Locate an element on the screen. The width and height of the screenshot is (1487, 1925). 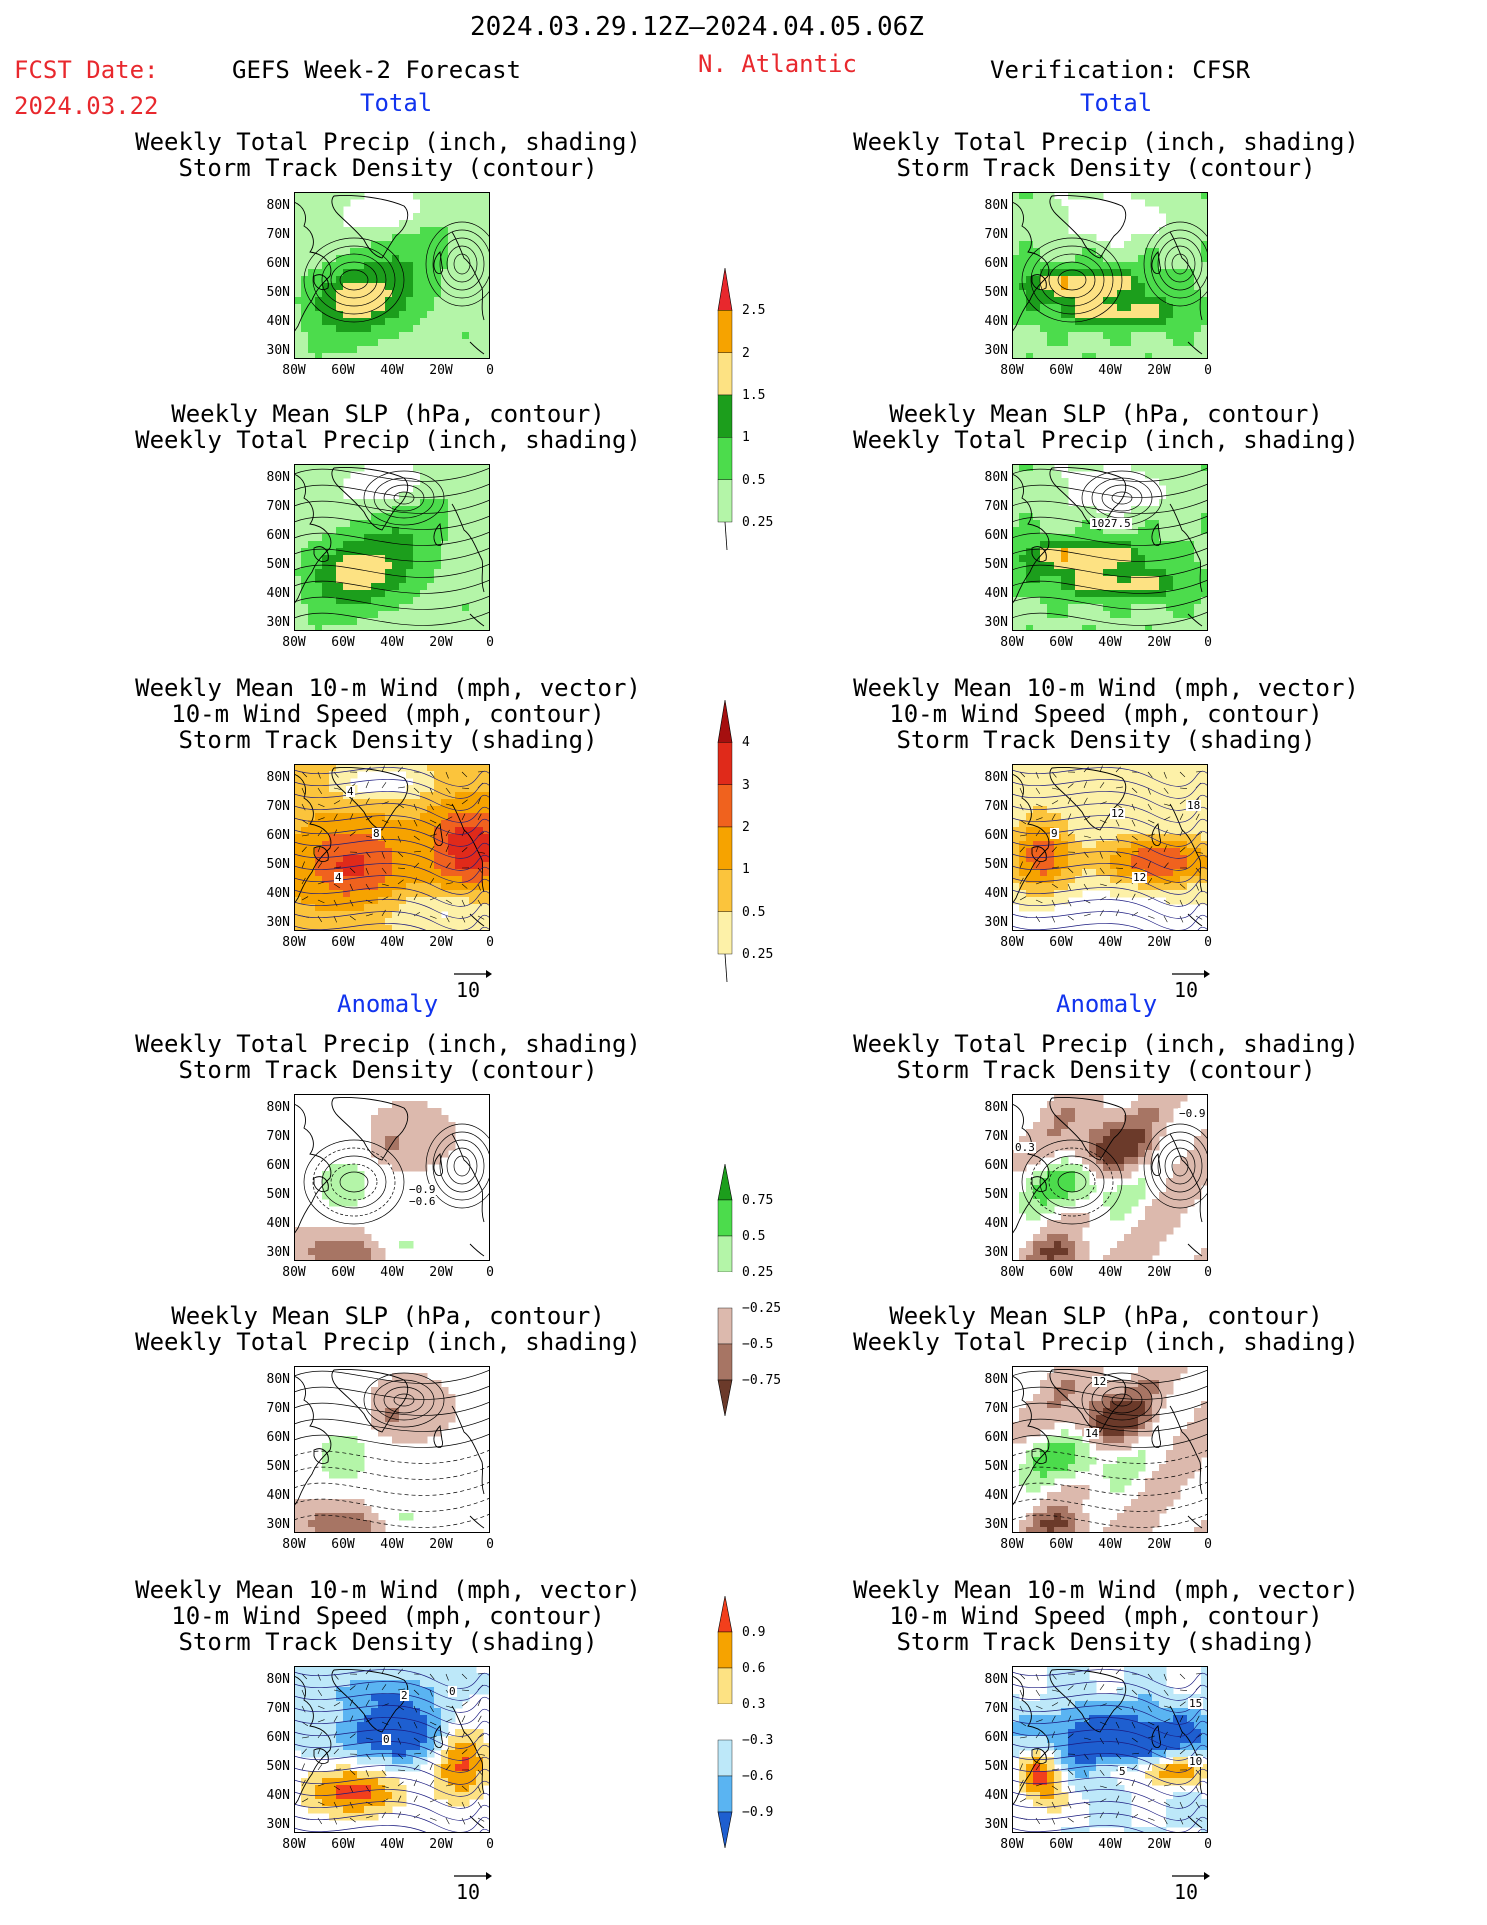
wind-contours is located at coordinates (392, 1751).